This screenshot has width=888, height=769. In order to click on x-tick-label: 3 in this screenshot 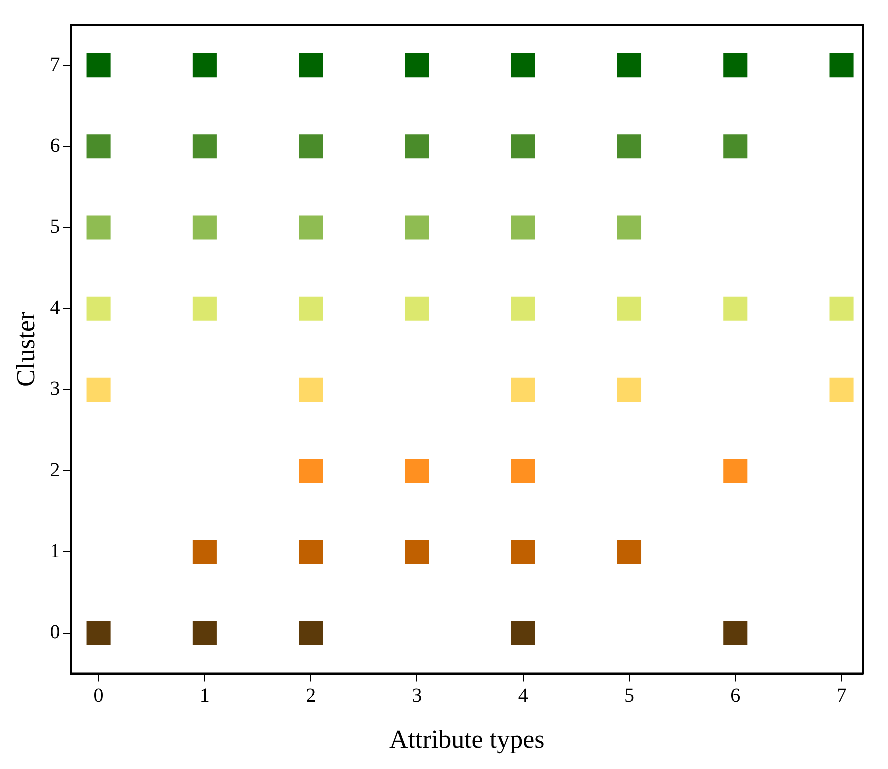, I will do `click(417, 696)`.